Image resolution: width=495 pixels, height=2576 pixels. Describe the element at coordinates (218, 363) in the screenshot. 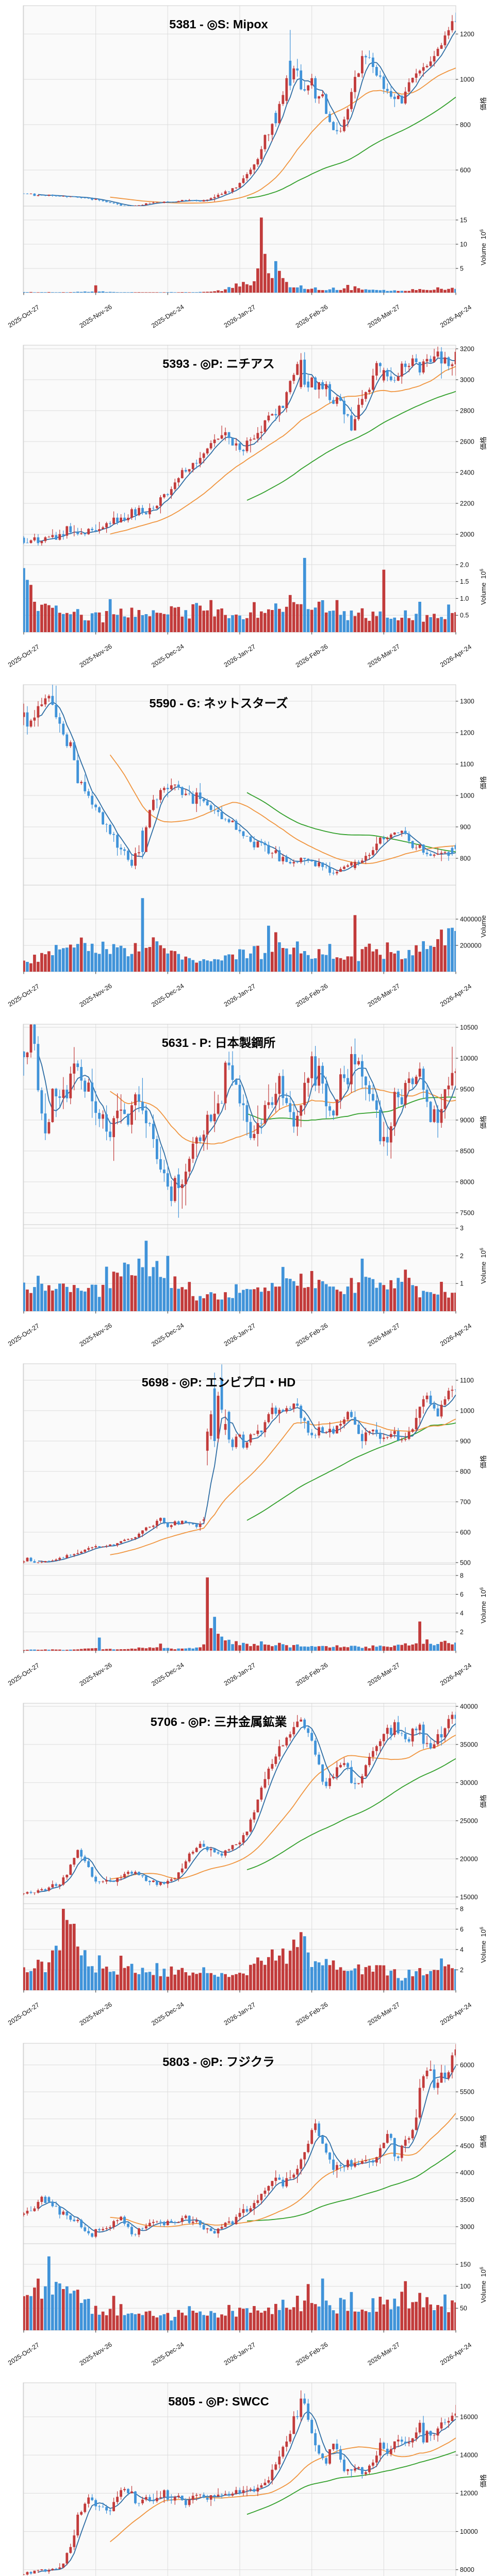

I see `svg-text: 5393 - ◎P: ニチアス` at that location.